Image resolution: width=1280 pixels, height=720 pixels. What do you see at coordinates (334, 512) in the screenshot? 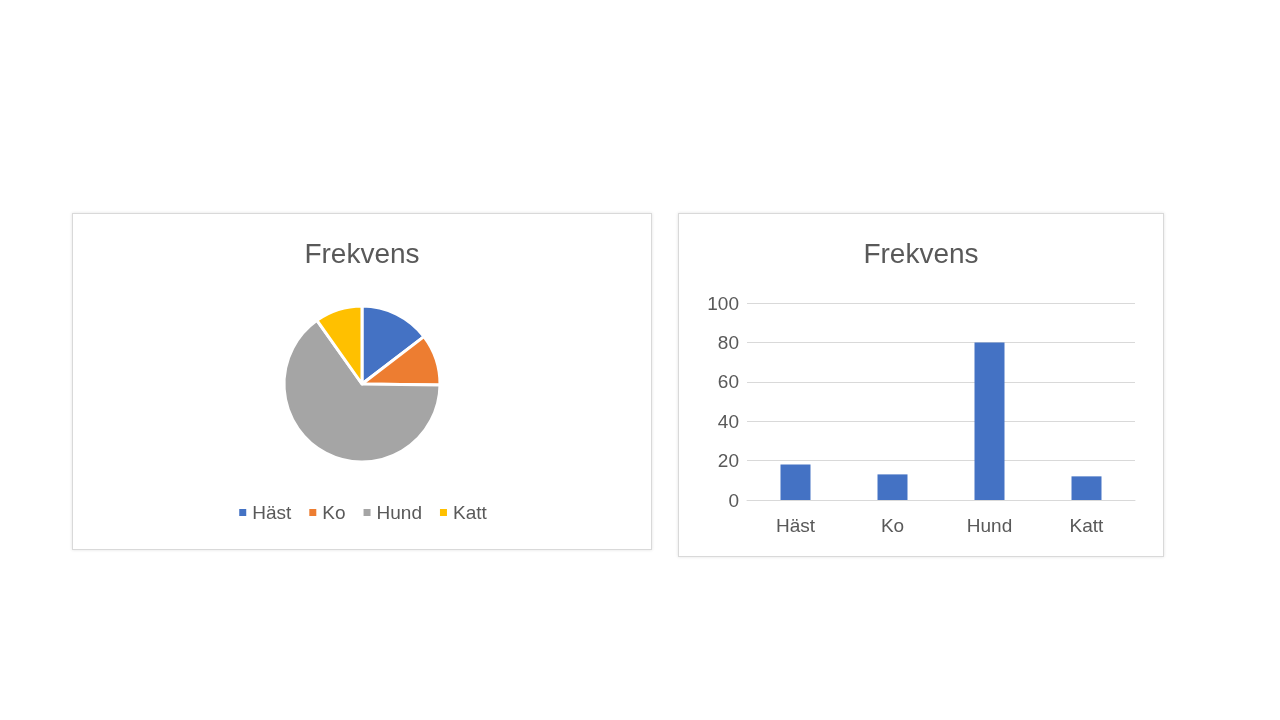
I see `legend-label: Ko` at bounding box center [334, 512].